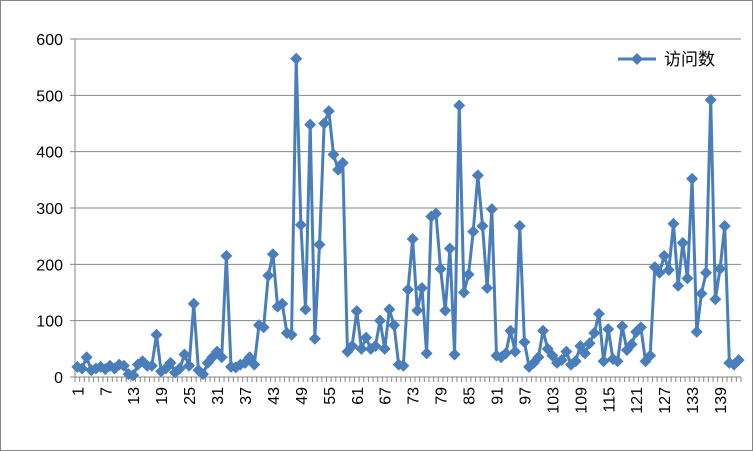  I want to click on x-tick-label: 121, so click(637, 400).